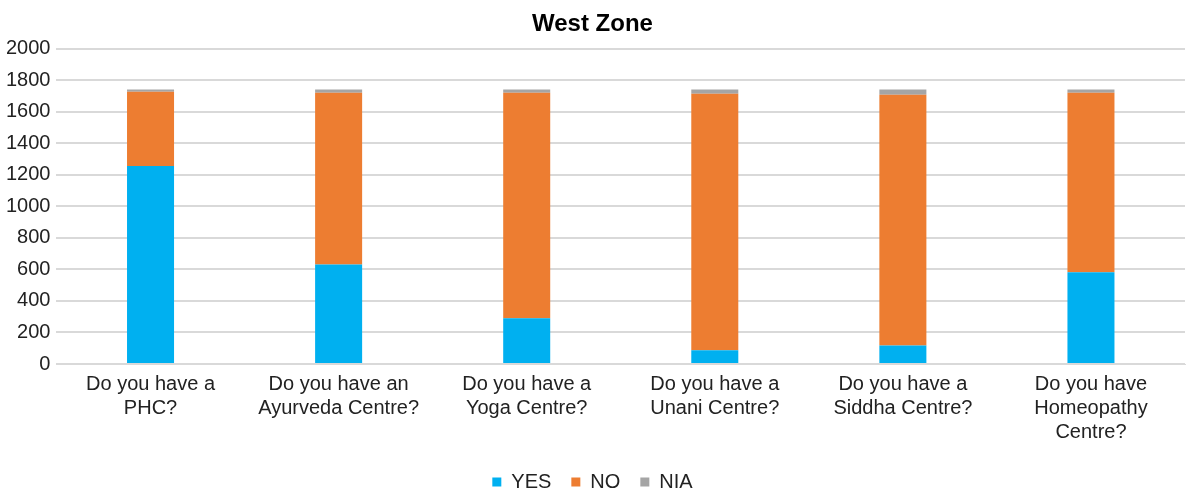  What do you see at coordinates (605, 480) in the screenshot?
I see `legend-label: NO` at bounding box center [605, 480].